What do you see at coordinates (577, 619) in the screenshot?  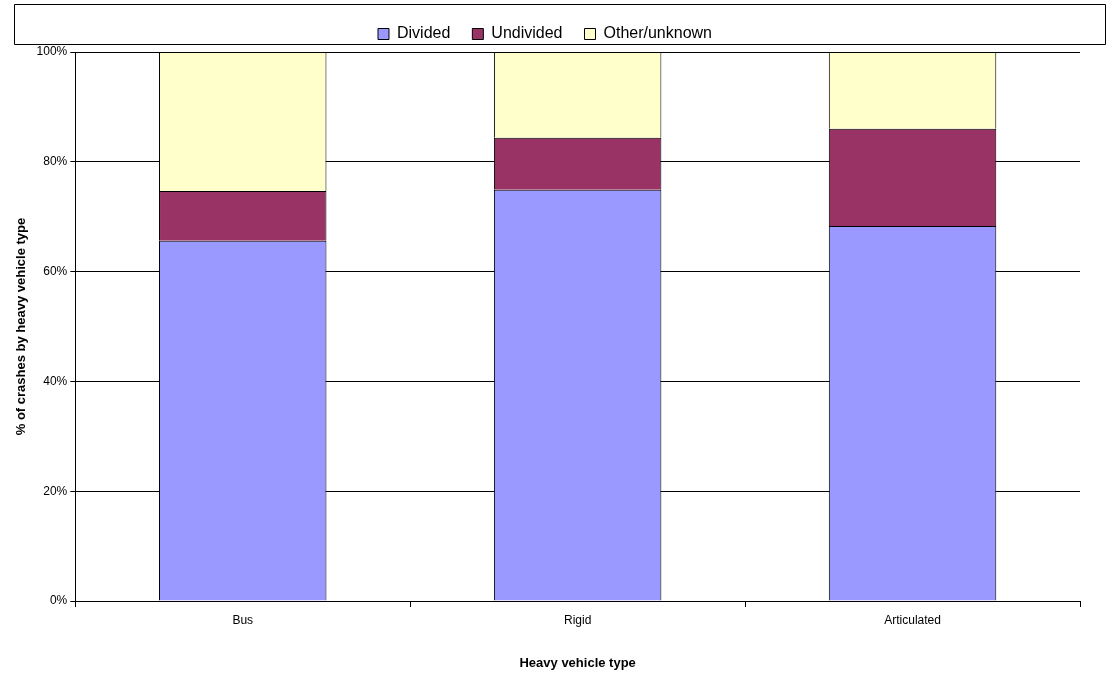 I see `x-tick-label: Rigid` at bounding box center [577, 619].